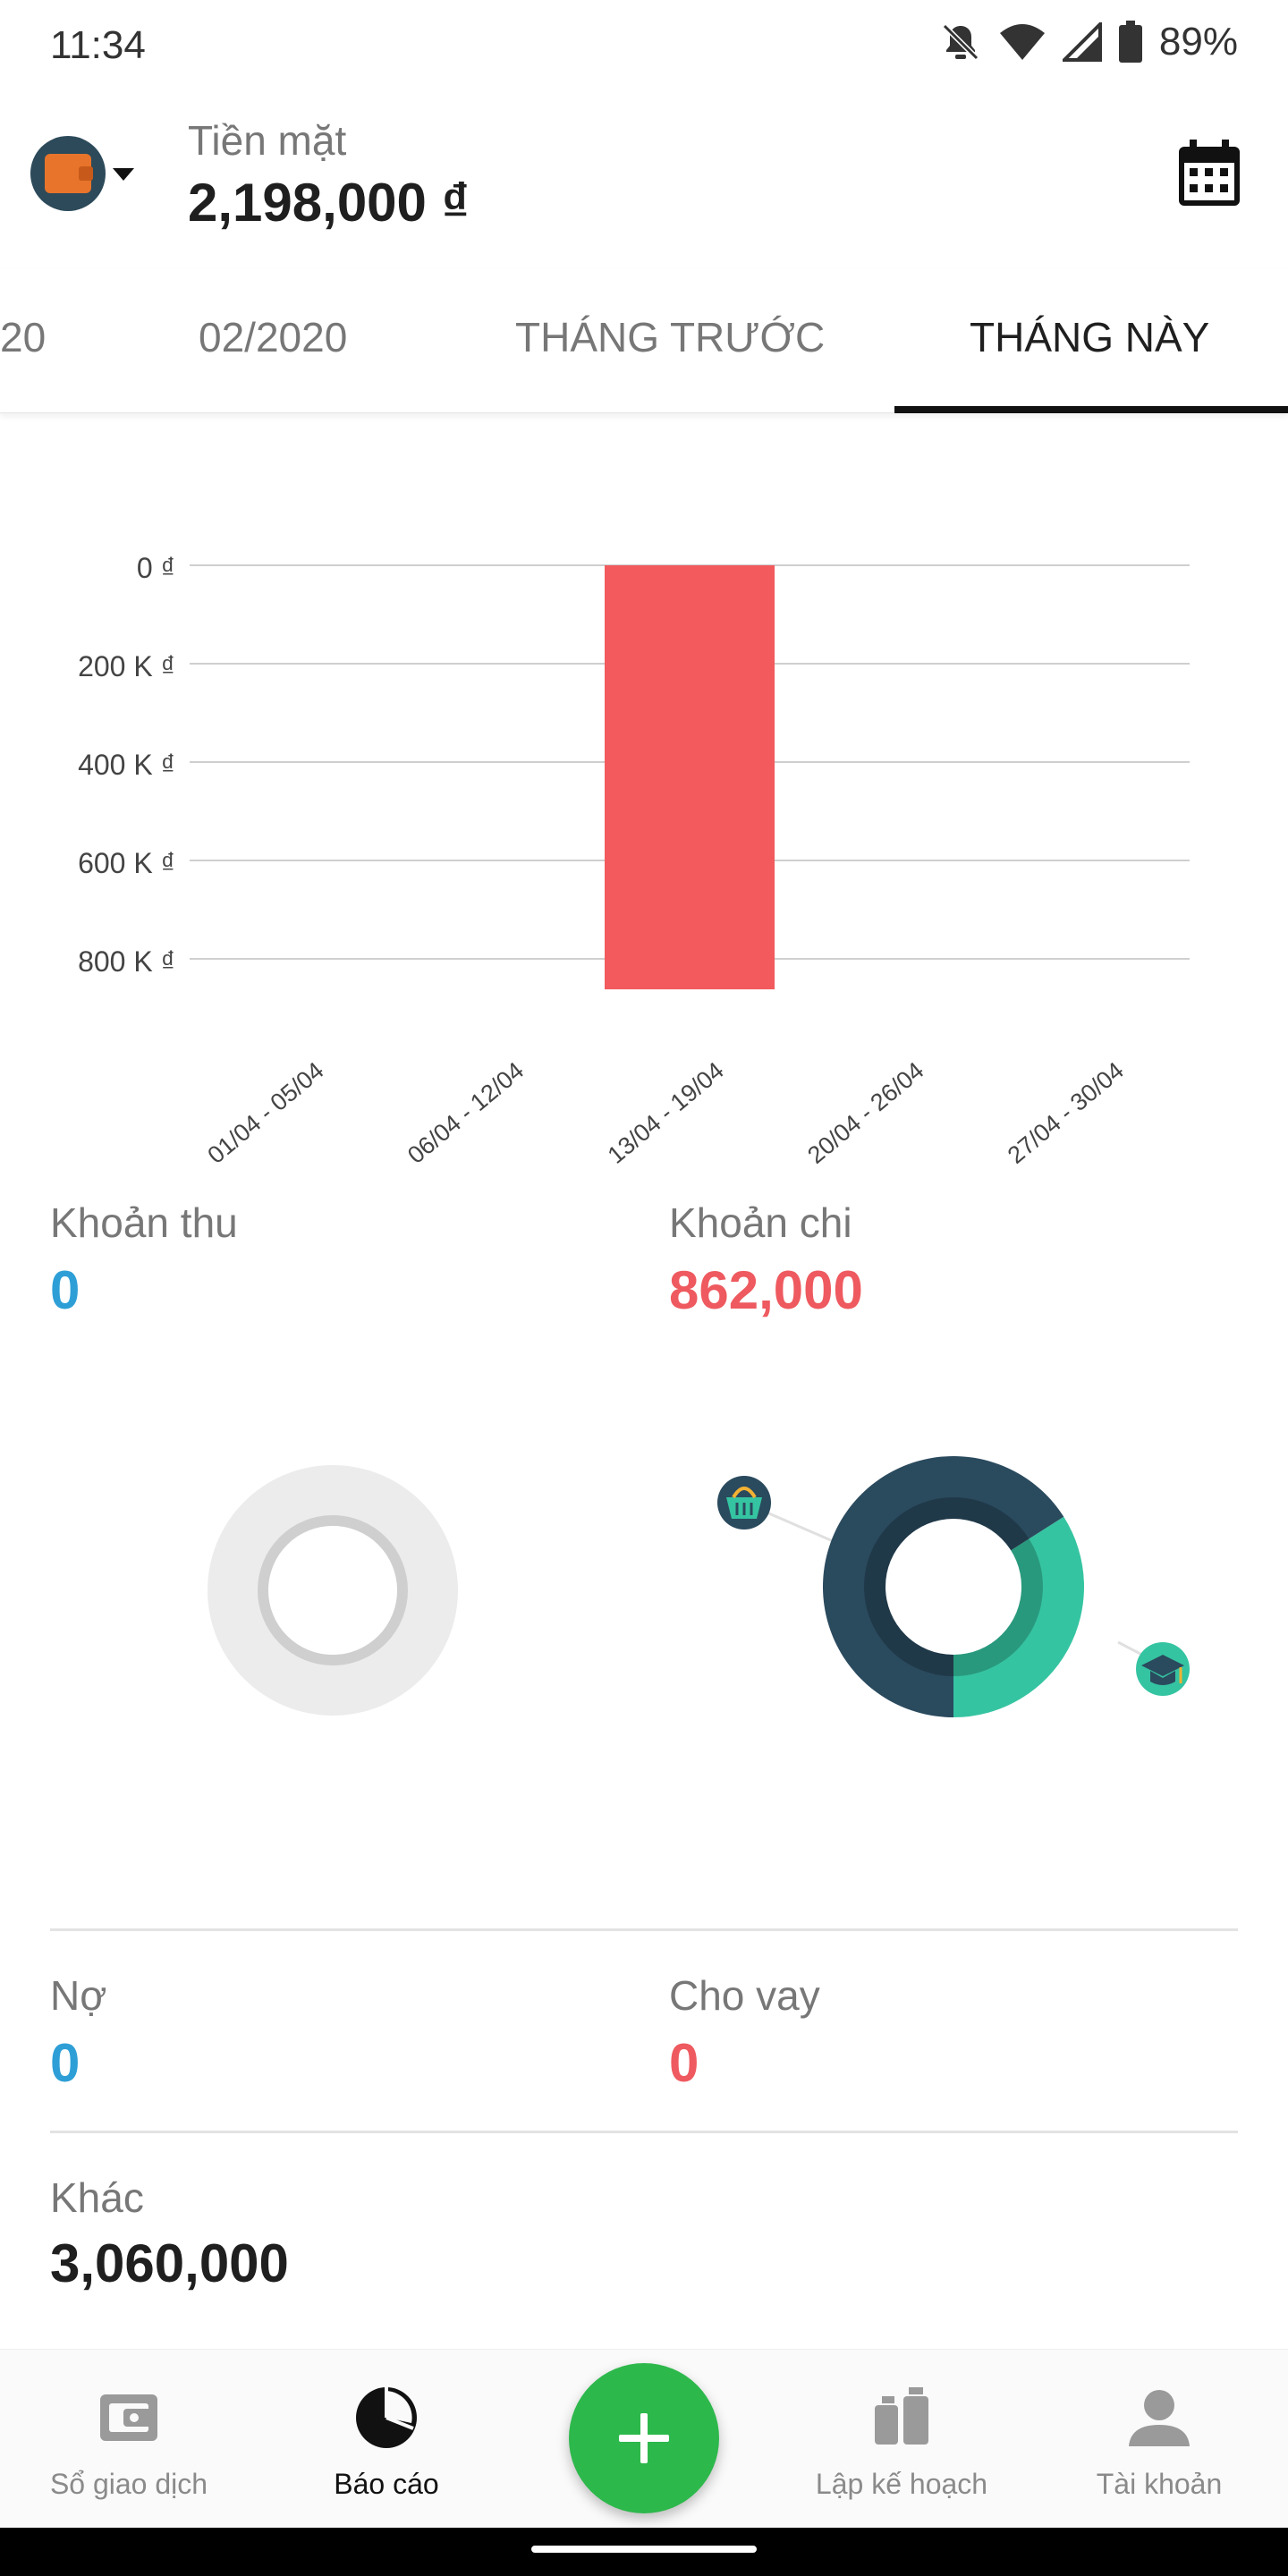 This screenshot has height=2576, width=1288. What do you see at coordinates (65, 2063) in the screenshot?
I see `debt-value: 0` at bounding box center [65, 2063].